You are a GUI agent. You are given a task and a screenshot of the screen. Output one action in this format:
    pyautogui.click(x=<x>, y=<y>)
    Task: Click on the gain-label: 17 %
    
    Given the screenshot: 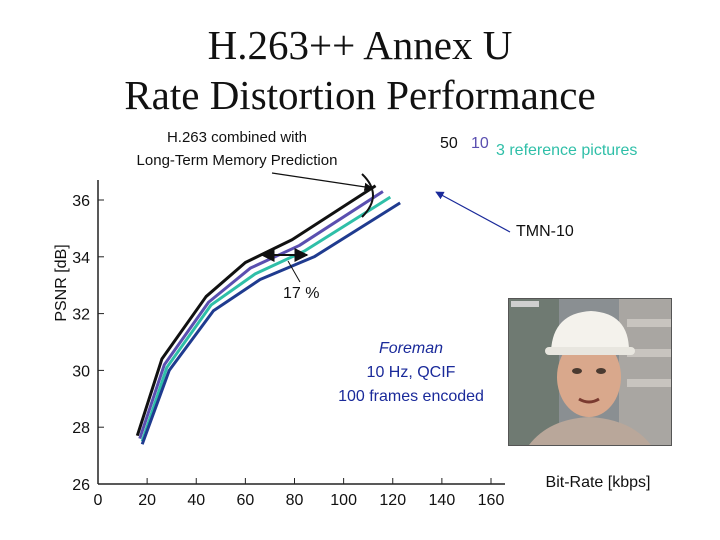 What is the action you would take?
    pyautogui.click(x=301, y=293)
    